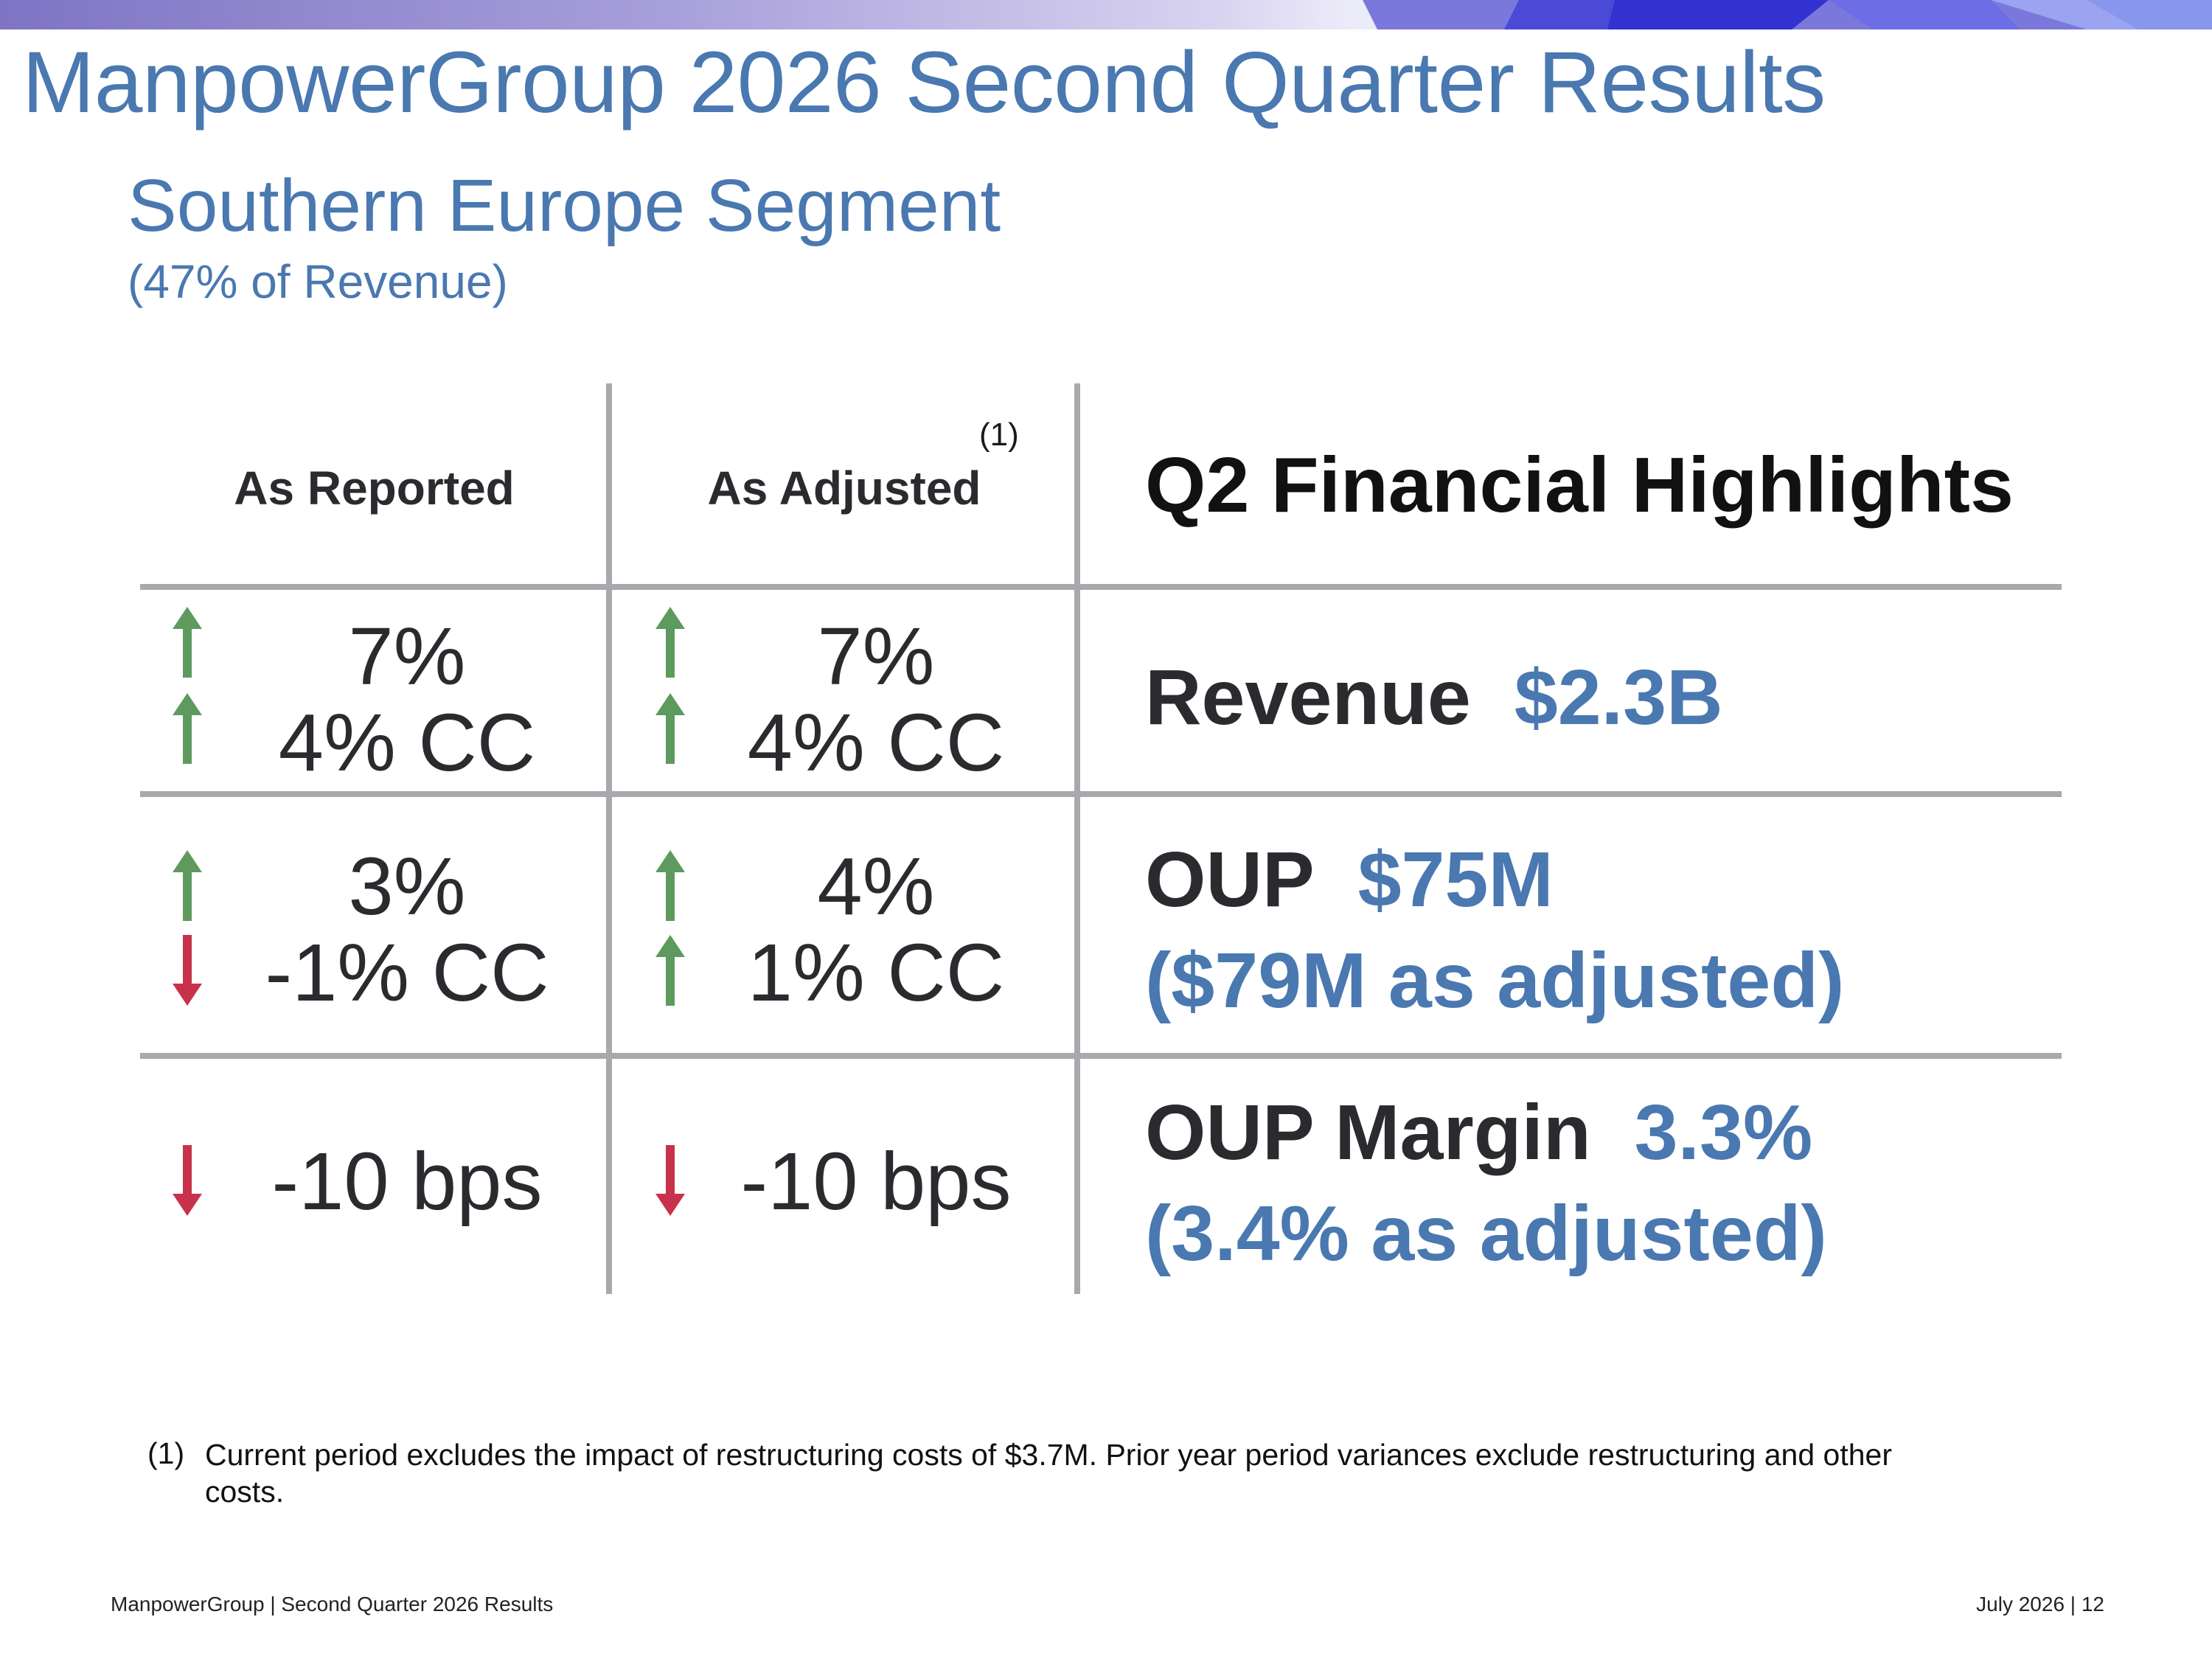  What do you see at coordinates (1349, 880) in the screenshot?
I see `oup-highlight: OUP $75M` at bounding box center [1349, 880].